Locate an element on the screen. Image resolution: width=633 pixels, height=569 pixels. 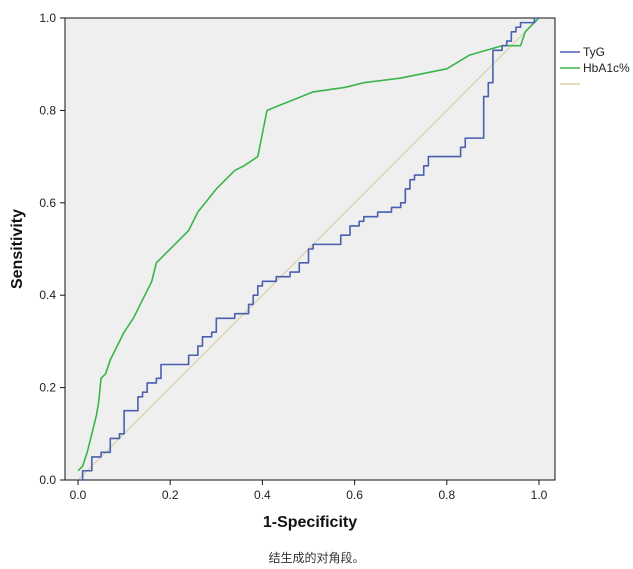
y-axis: 0.0 0.2 0.4 0.6 0.8 1.0 is located at coordinates (52, 249).